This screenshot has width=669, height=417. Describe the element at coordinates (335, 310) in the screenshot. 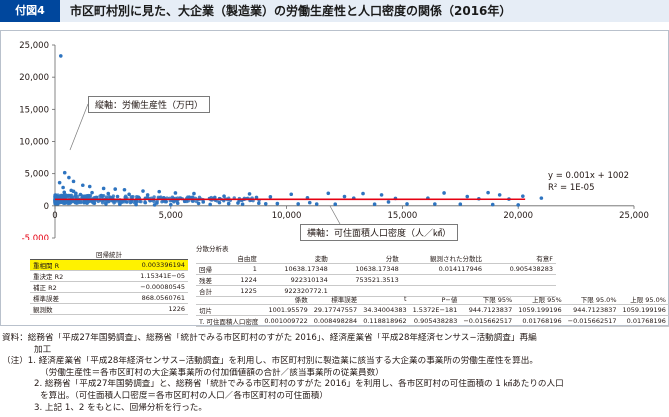

I see `table-cell: 29.17747557` at that location.